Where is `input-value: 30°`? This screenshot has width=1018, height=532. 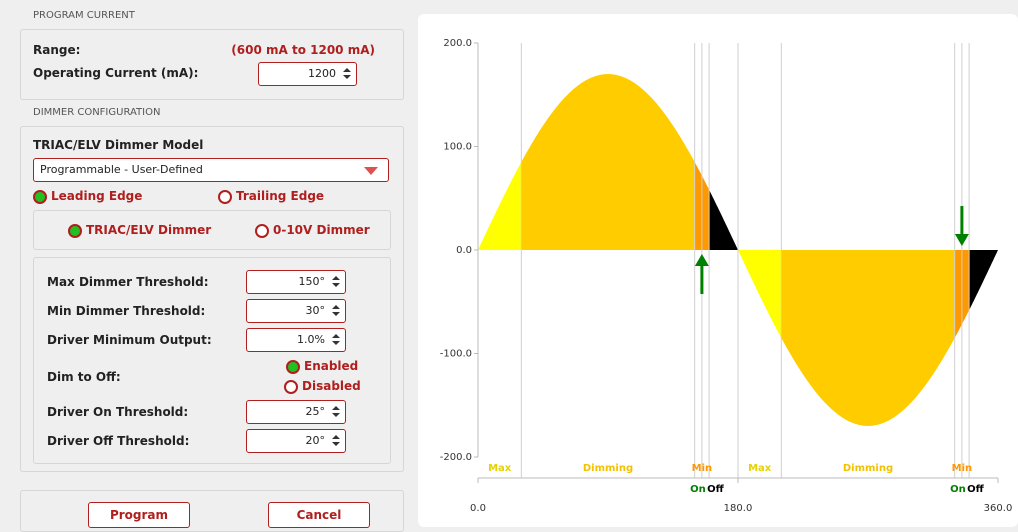 input-value: 30° is located at coordinates (315, 310).